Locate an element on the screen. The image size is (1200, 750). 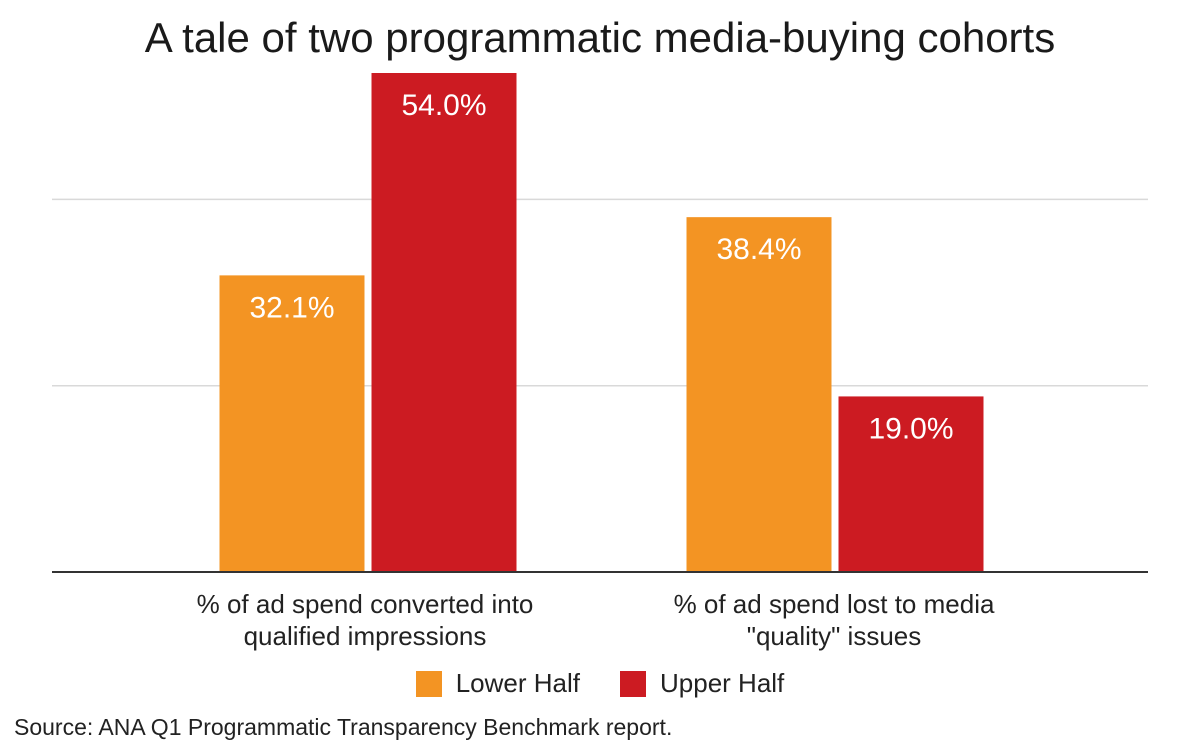
category-label-2-line-2: "quality" issues is located at coordinates (834, 636).